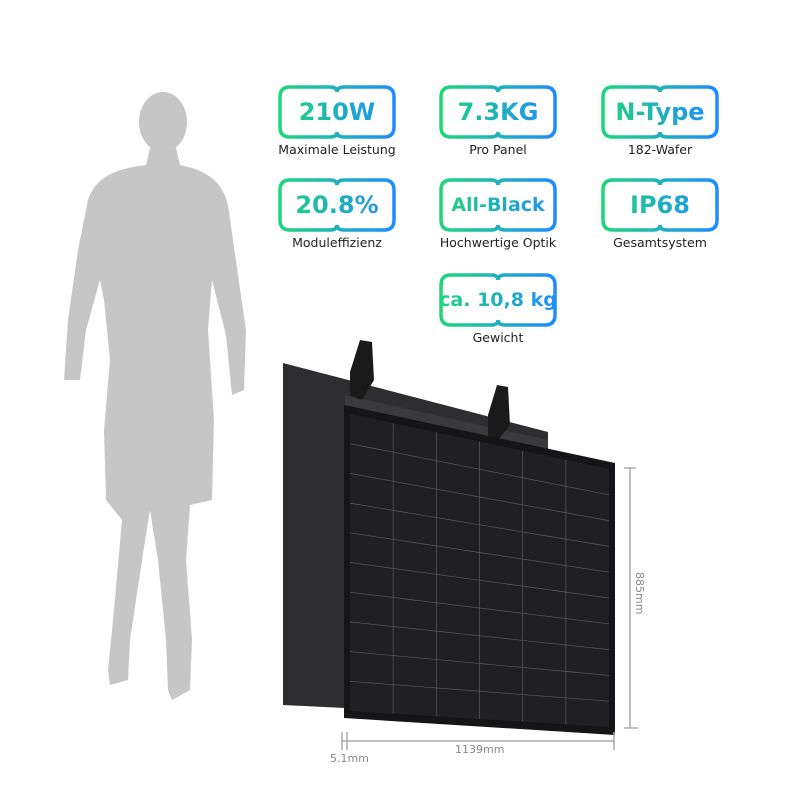 This screenshot has height=800, width=800. I want to click on spec-label: 182-Wafer, so click(660, 149).